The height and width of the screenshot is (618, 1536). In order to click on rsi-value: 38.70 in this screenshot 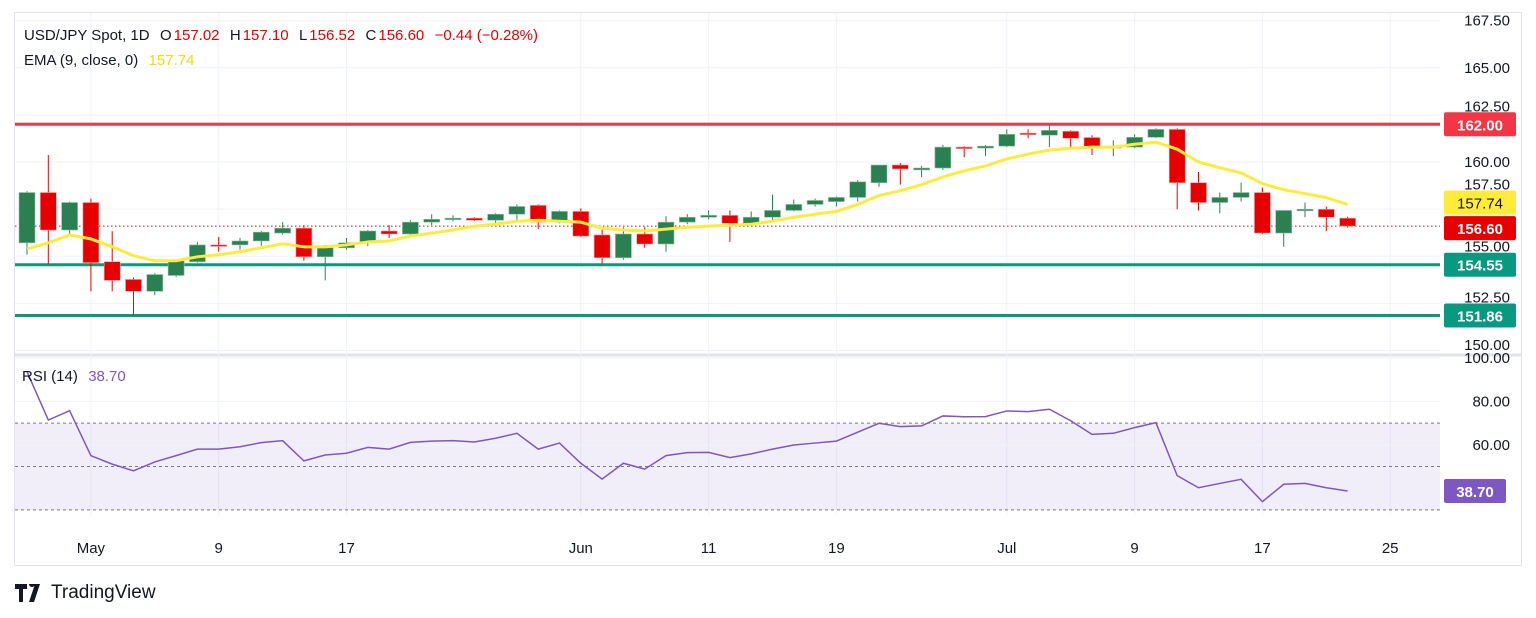, I will do `click(107, 376)`.